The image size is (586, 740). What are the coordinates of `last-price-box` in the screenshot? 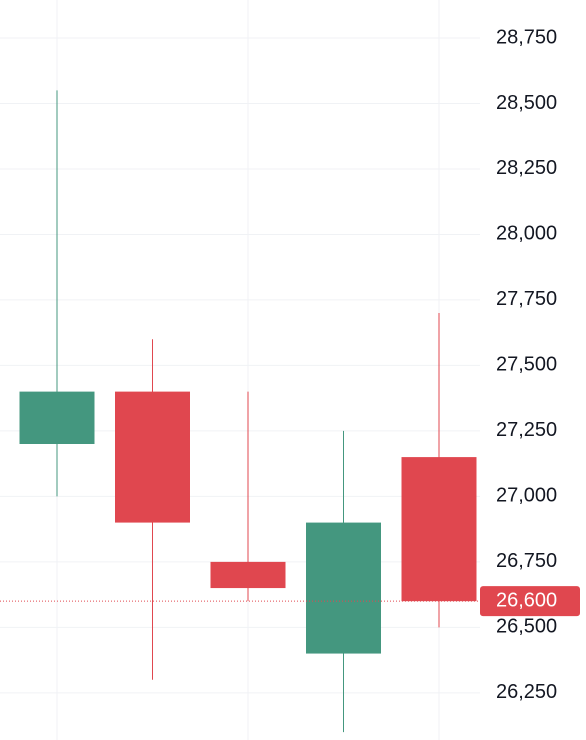 It's located at (530, 601).